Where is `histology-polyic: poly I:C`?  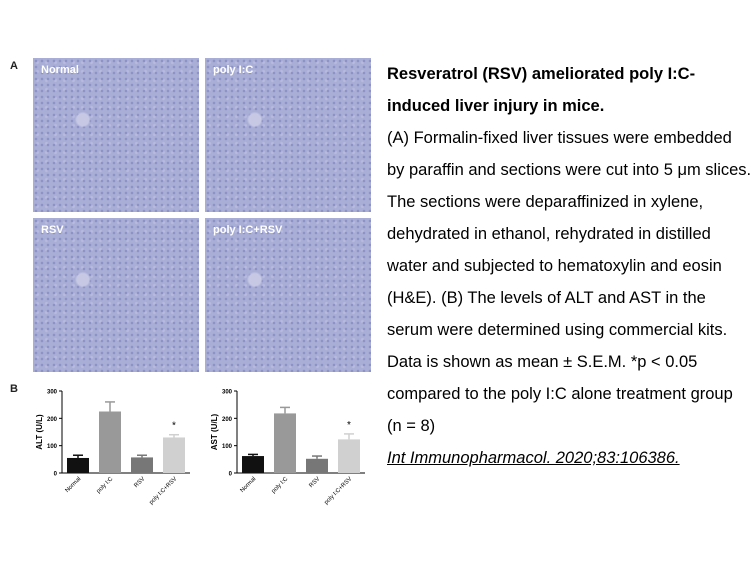 histology-polyic: poly I:C is located at coordinates (288, 135).